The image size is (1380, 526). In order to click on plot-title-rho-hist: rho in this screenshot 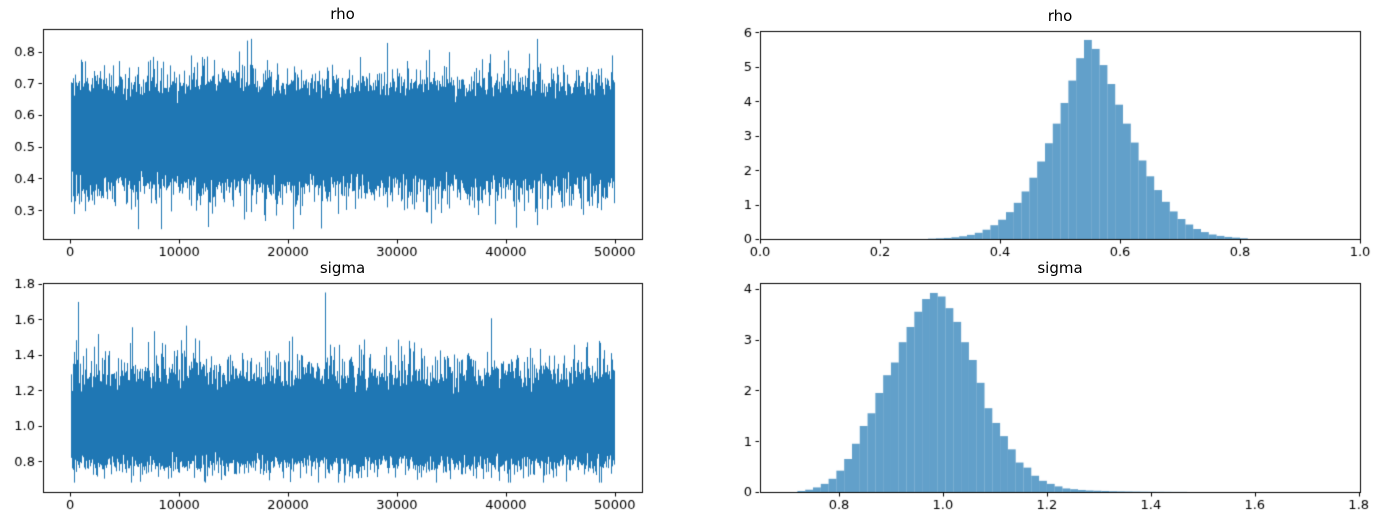, I will do `click(1060, 16)`.